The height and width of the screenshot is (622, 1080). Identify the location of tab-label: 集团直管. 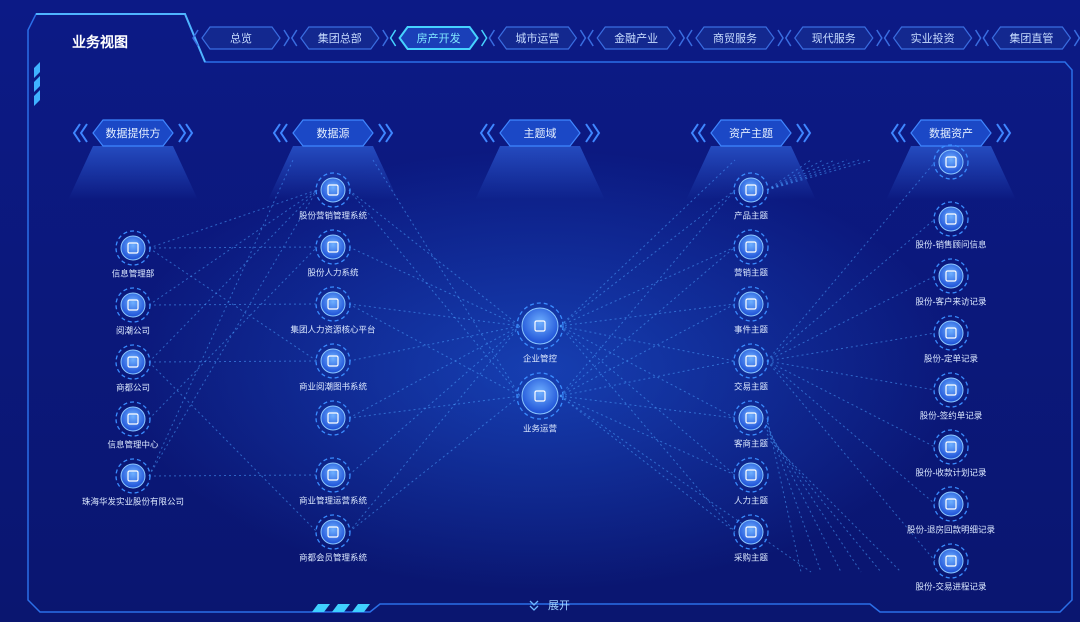
(1031, 38).